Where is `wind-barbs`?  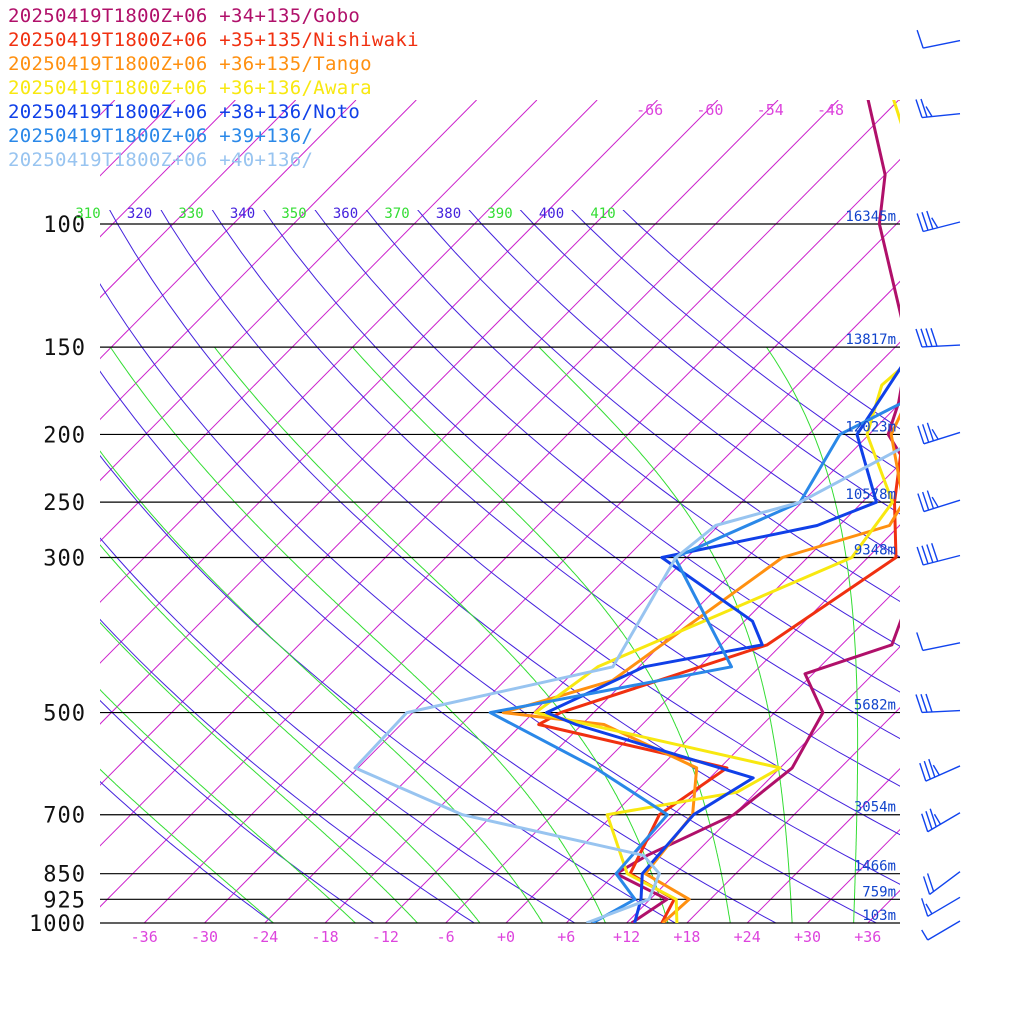
wind-barbs is located at coordinates (938, 485).